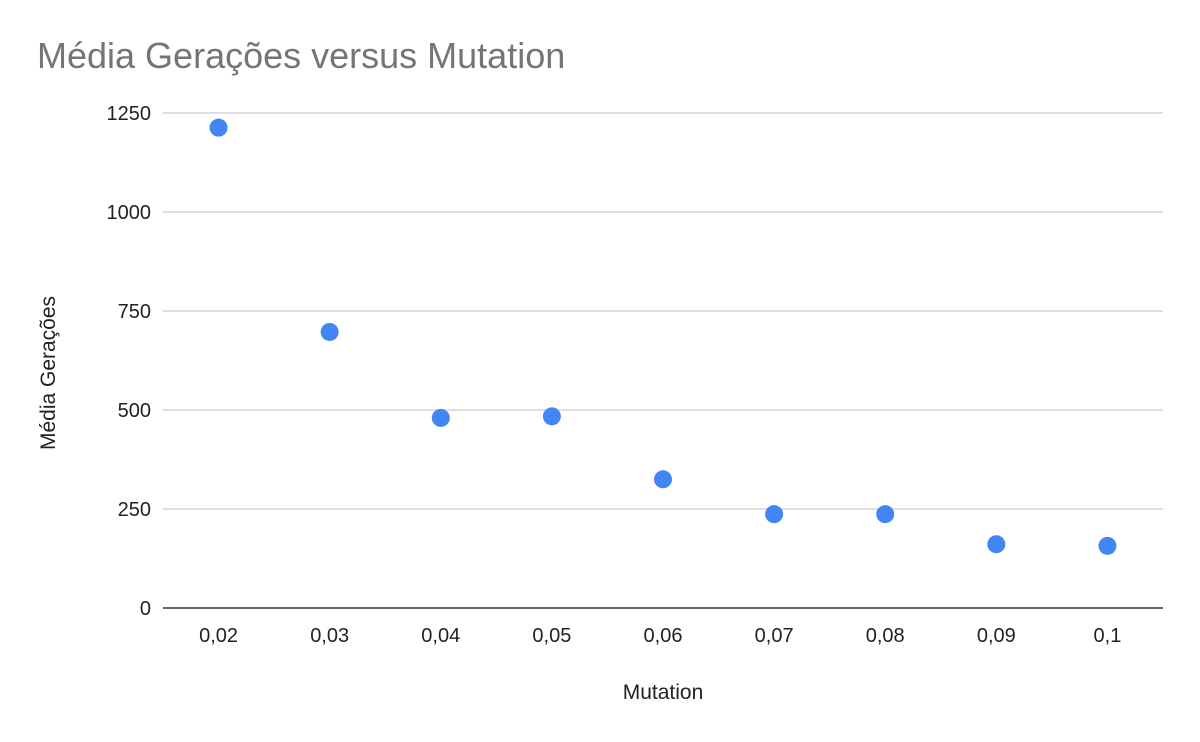 This screenshot has width=1200, height=742. Describe the element at coordinates (885, 636) in the screenshot. I see `x-tick-label: 0,08` at that location.